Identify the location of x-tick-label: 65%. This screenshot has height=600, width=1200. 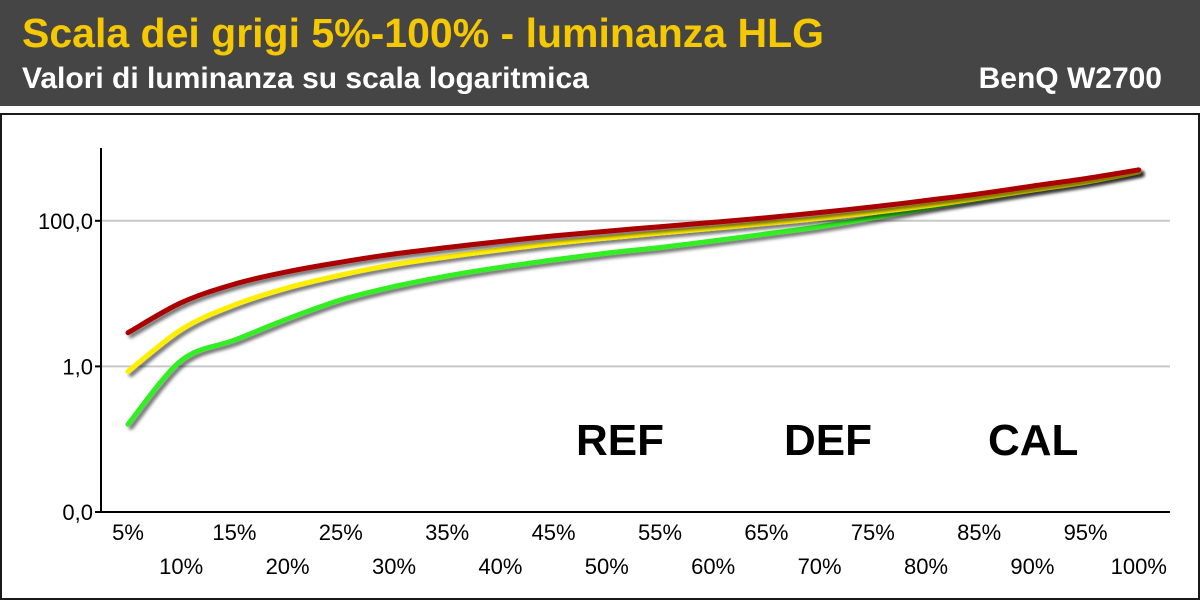
(766, 532).